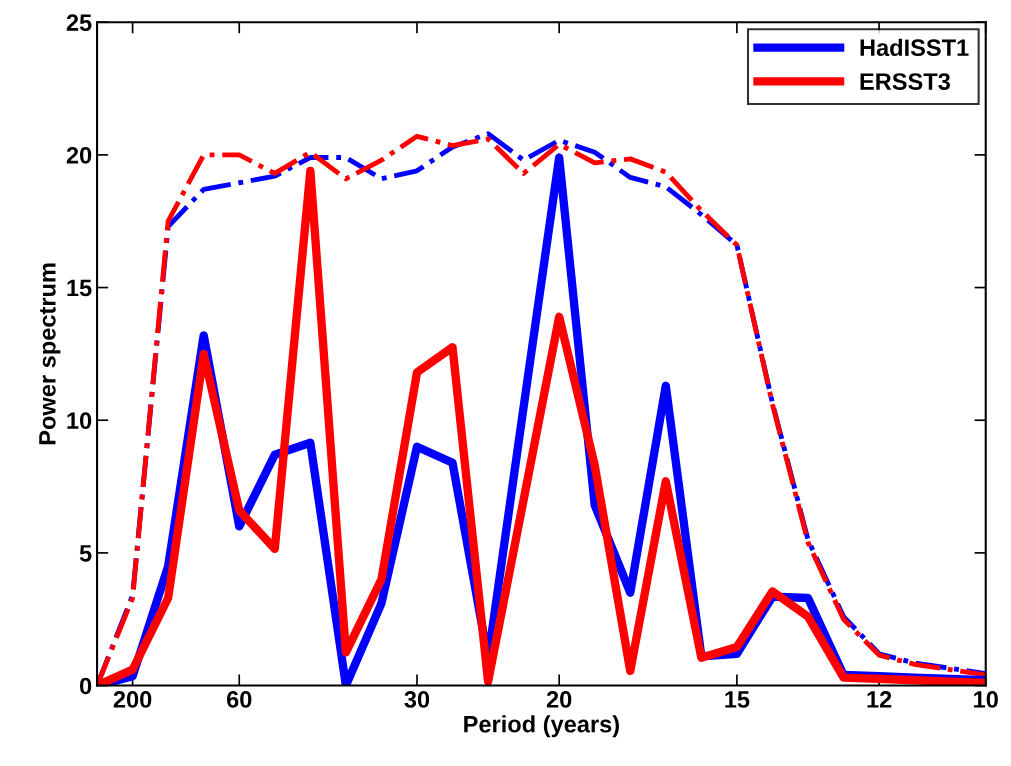  Describe the element at coordinates (50, 354) in the screenshot. I see `y-axis-title: Power spectrum` at that location.